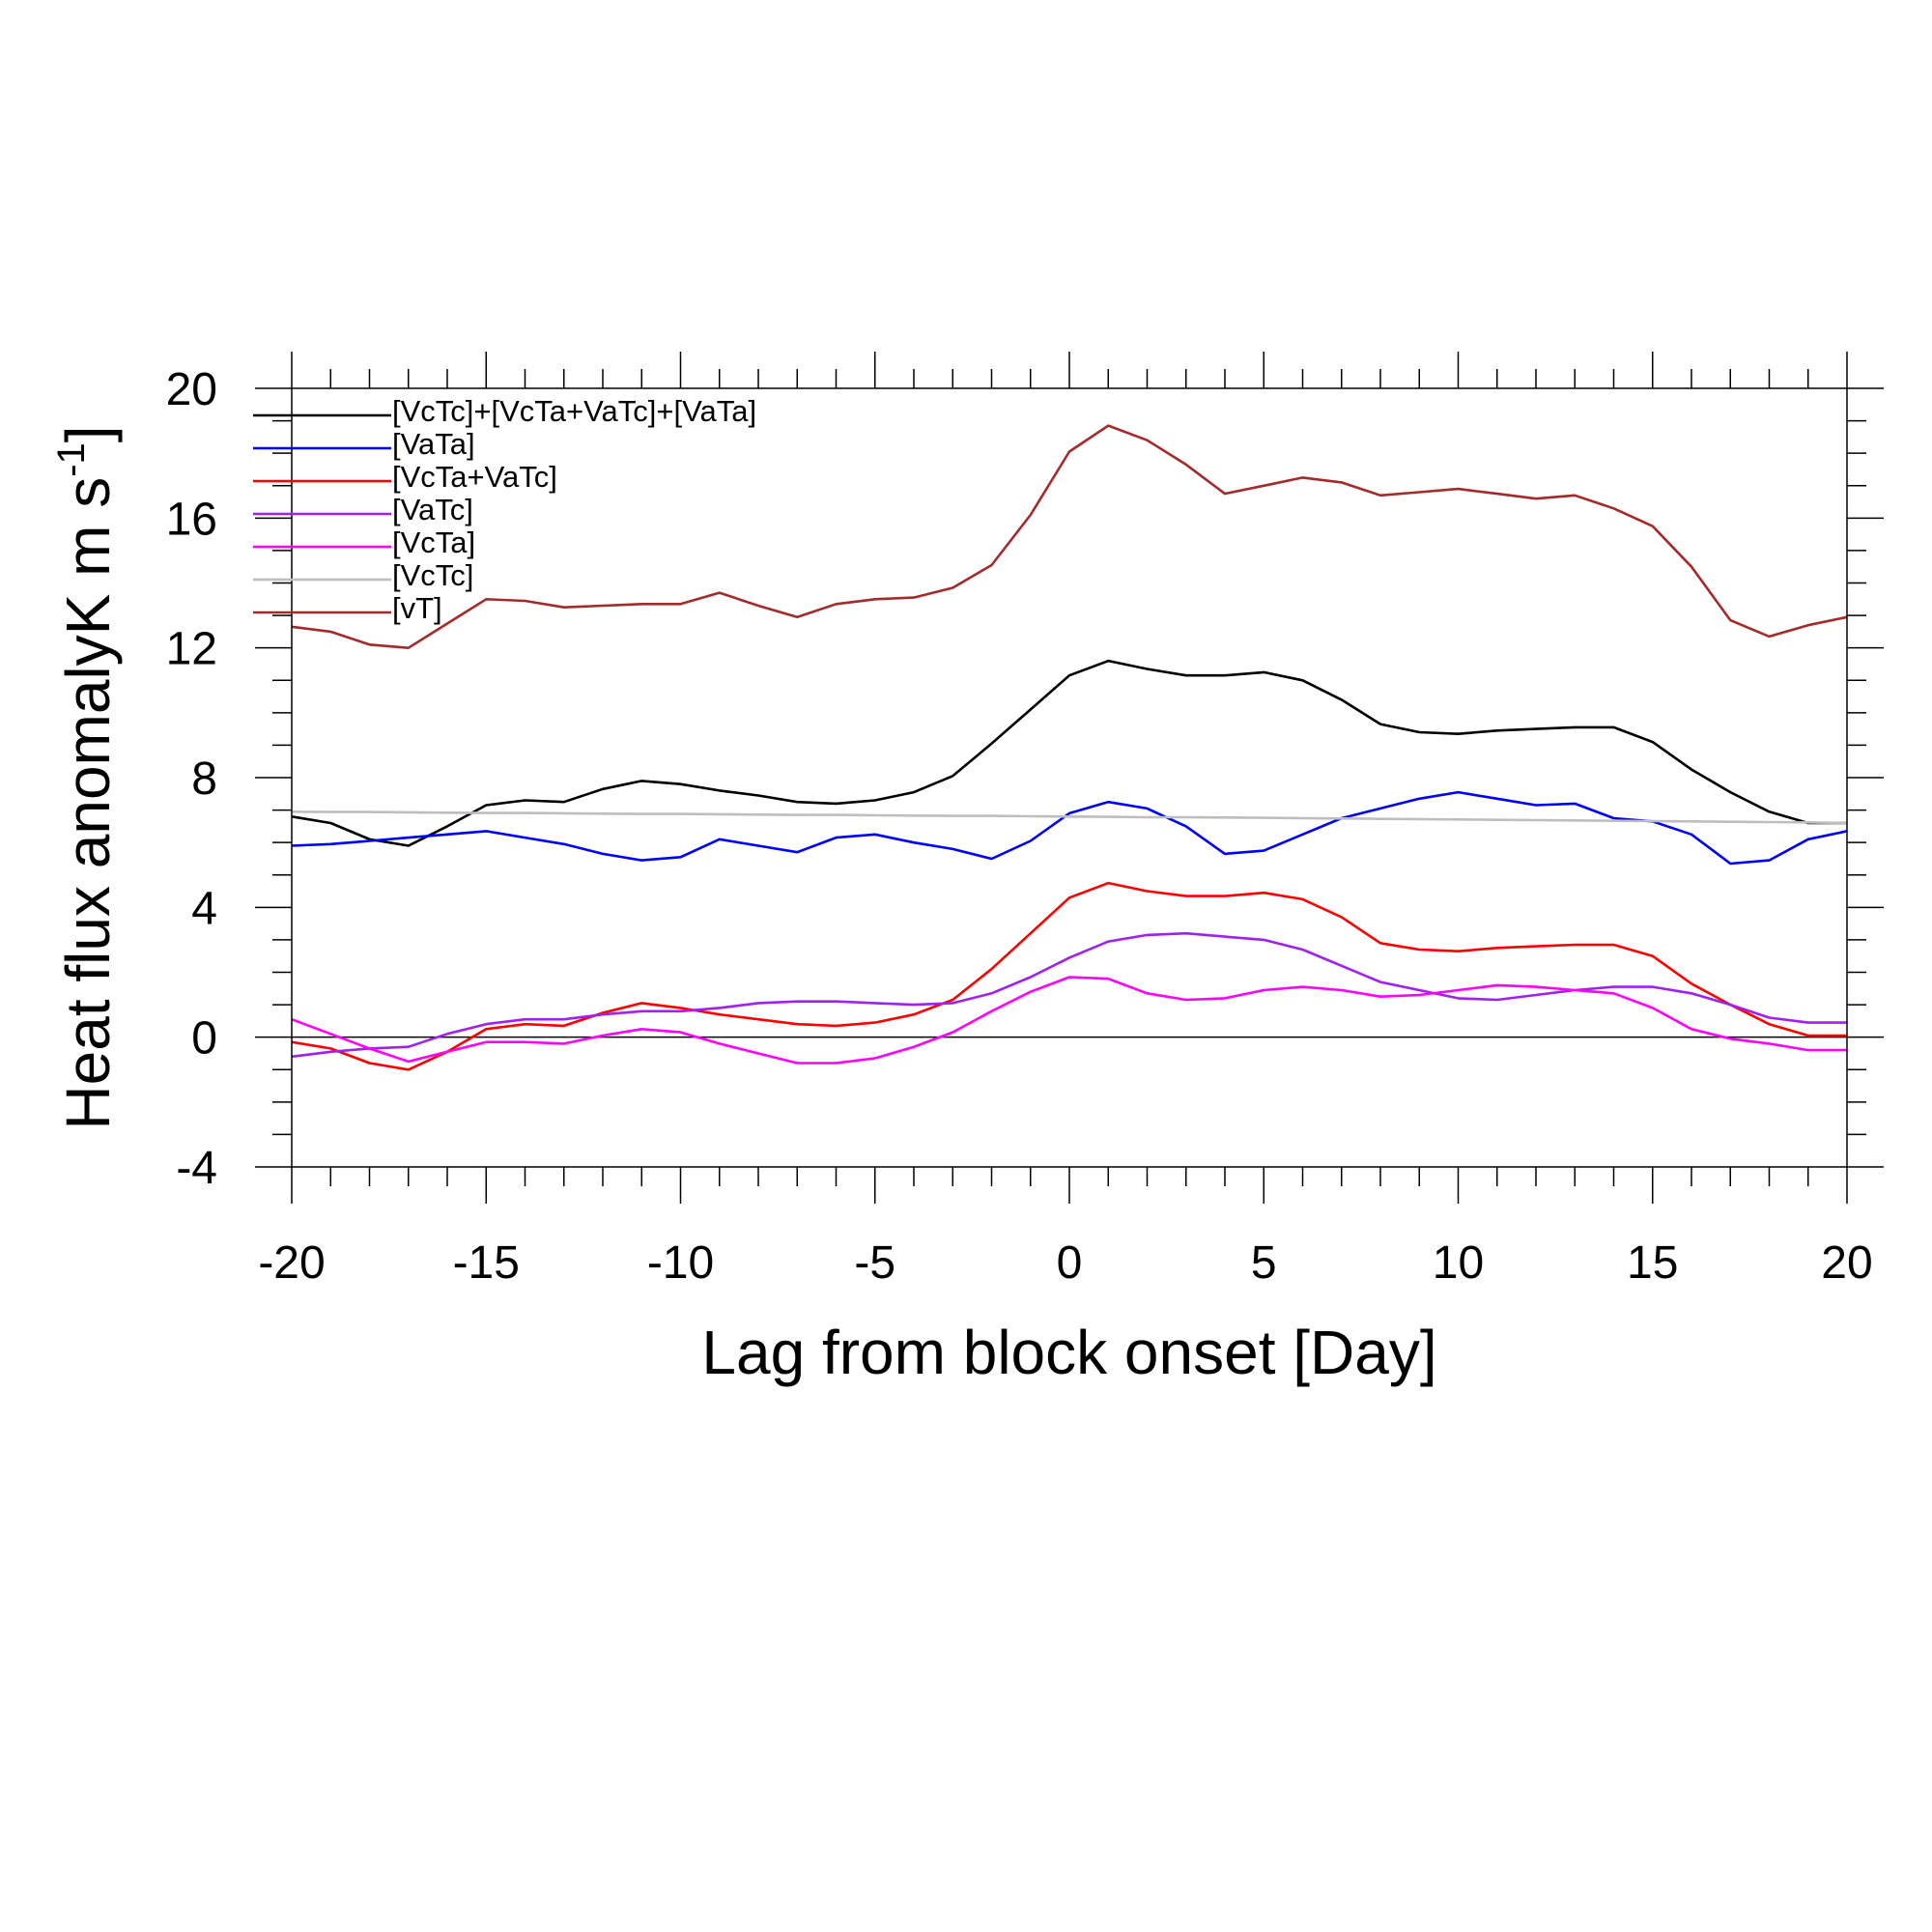 This screenshot has height=1932, width=1932. What do you see at coordinates (88, 803) in the screenshot?
I see `y-axis-title-main: Heat flux anomalyK m s` at bounding box center [88, 803].